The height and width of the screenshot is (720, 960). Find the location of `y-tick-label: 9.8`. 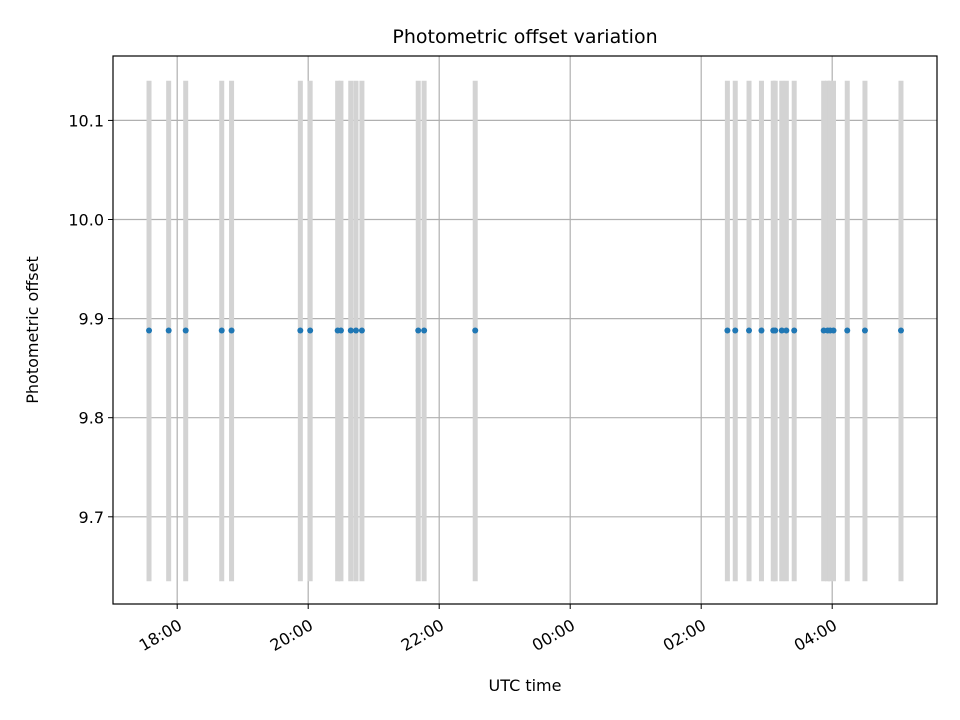

y-tick-label: 9.8 is located at coordinates (91, 418).